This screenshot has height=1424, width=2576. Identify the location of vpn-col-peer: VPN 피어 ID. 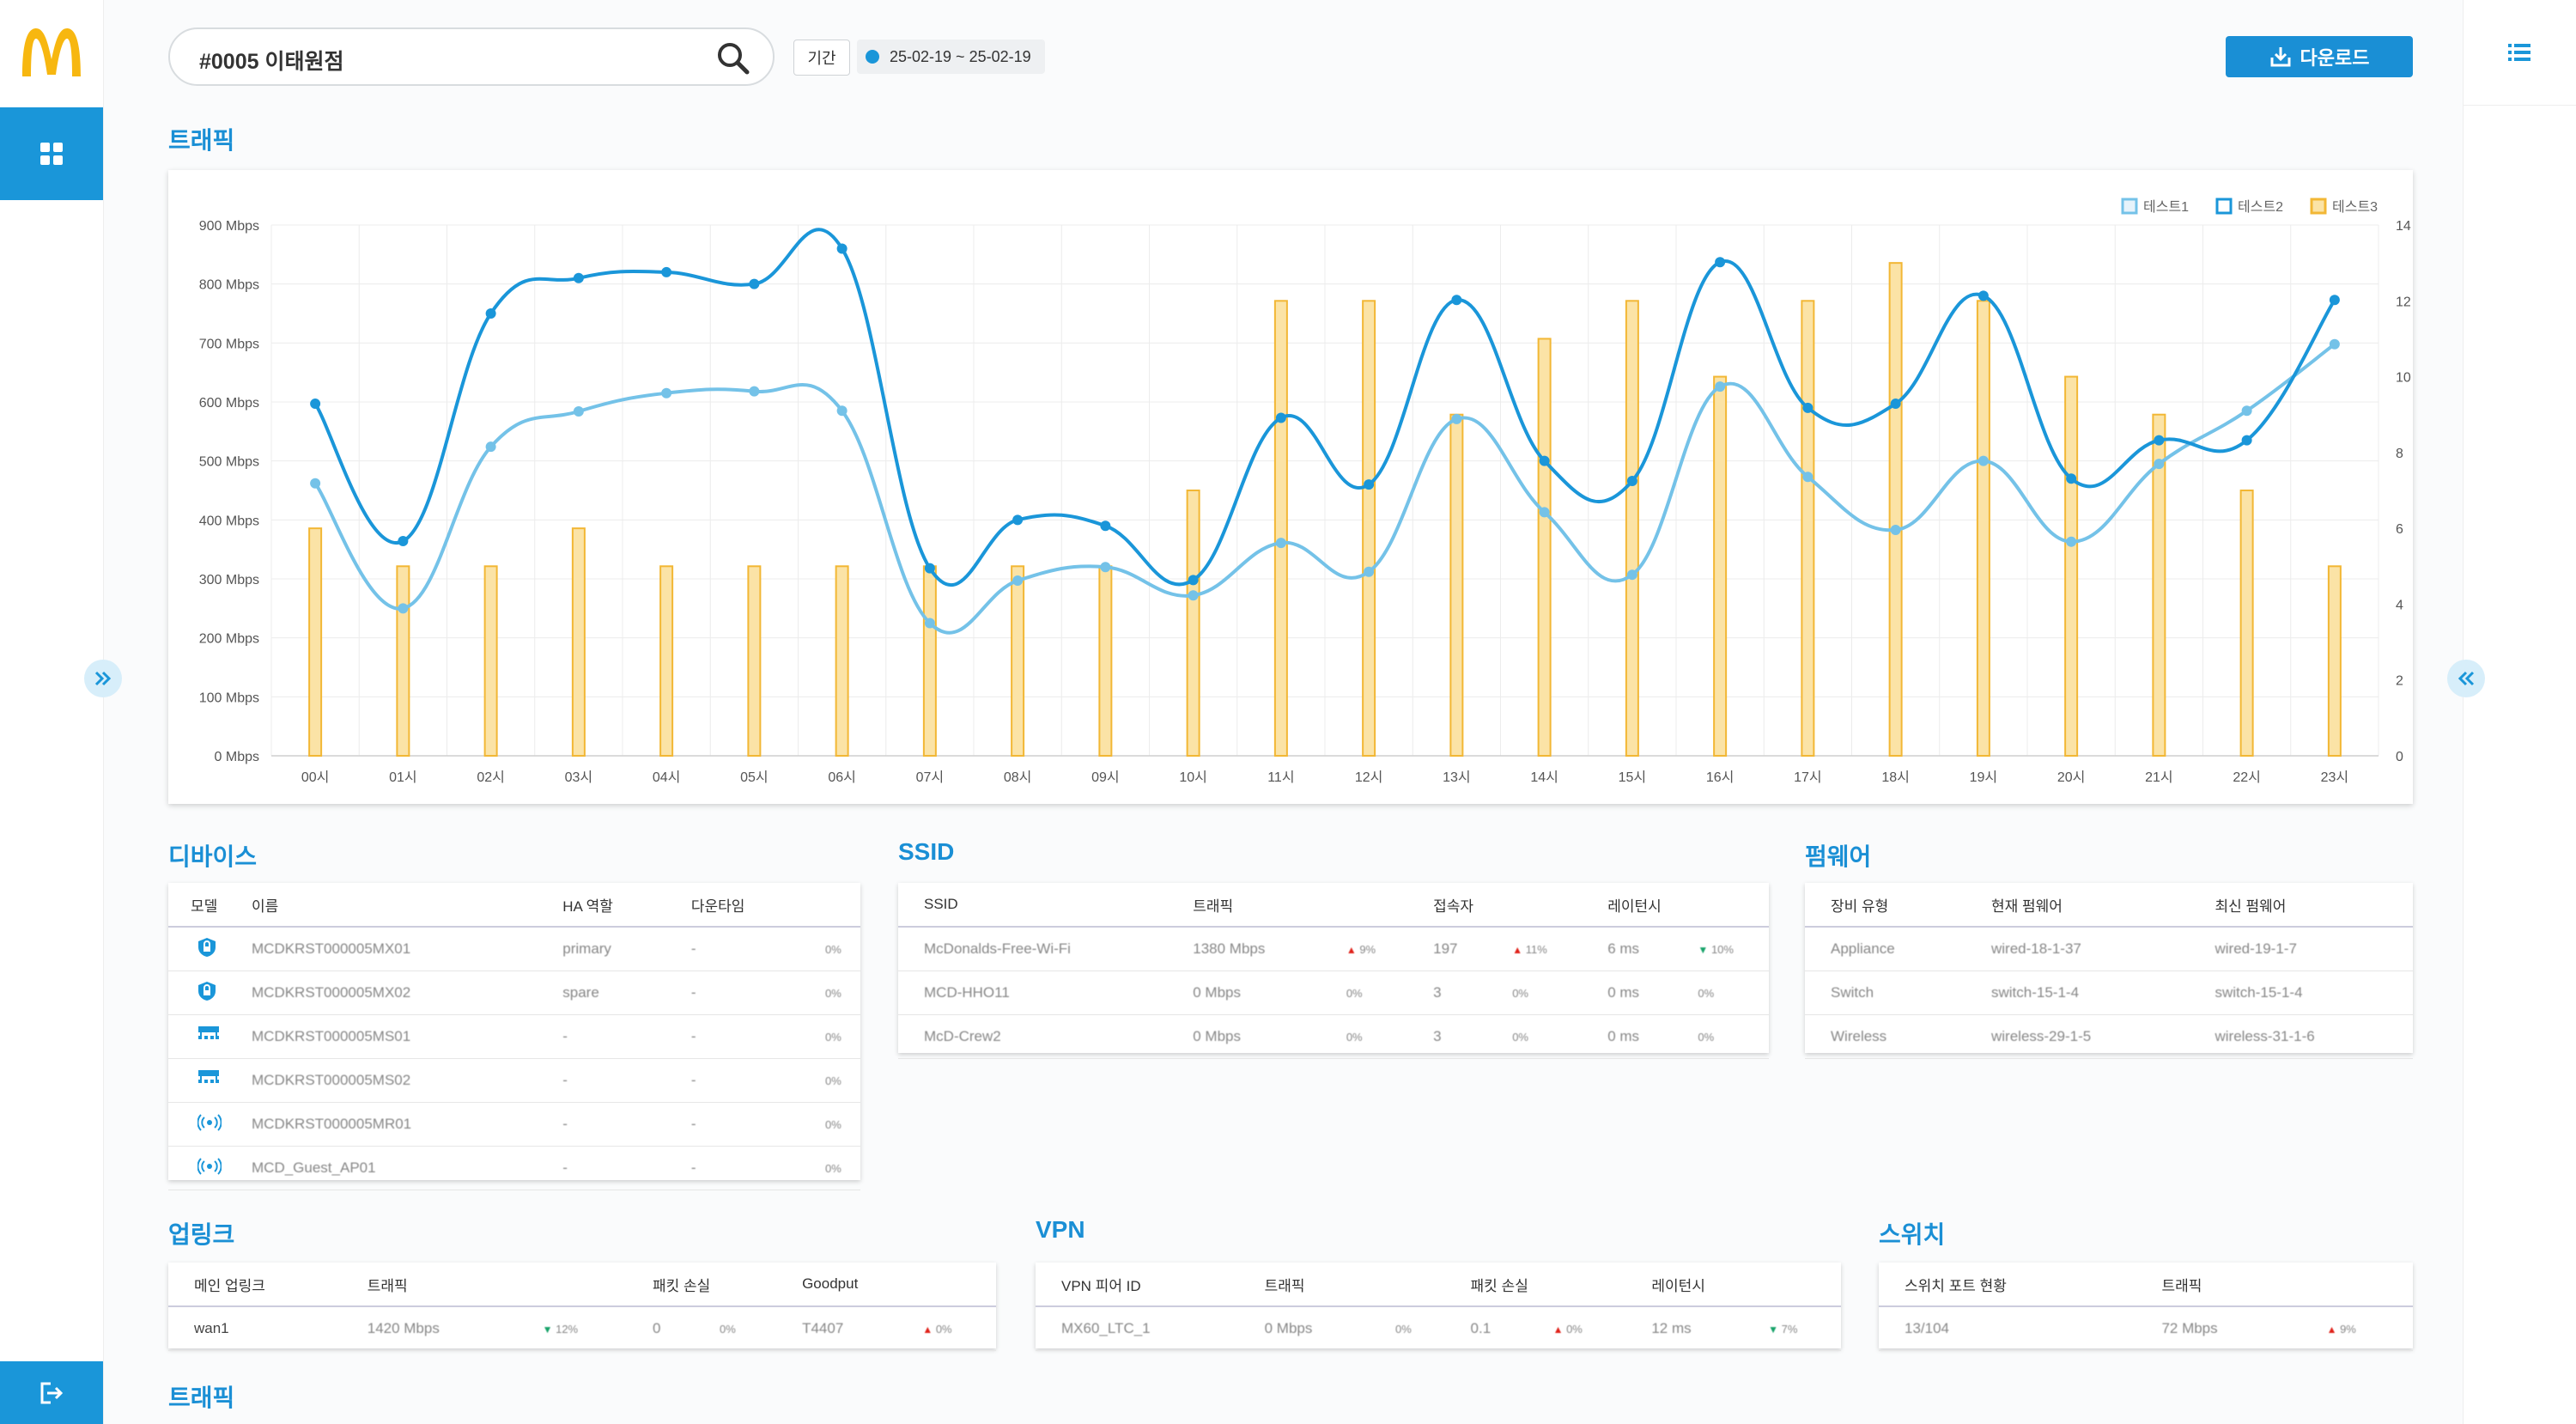
(1137, 1285).